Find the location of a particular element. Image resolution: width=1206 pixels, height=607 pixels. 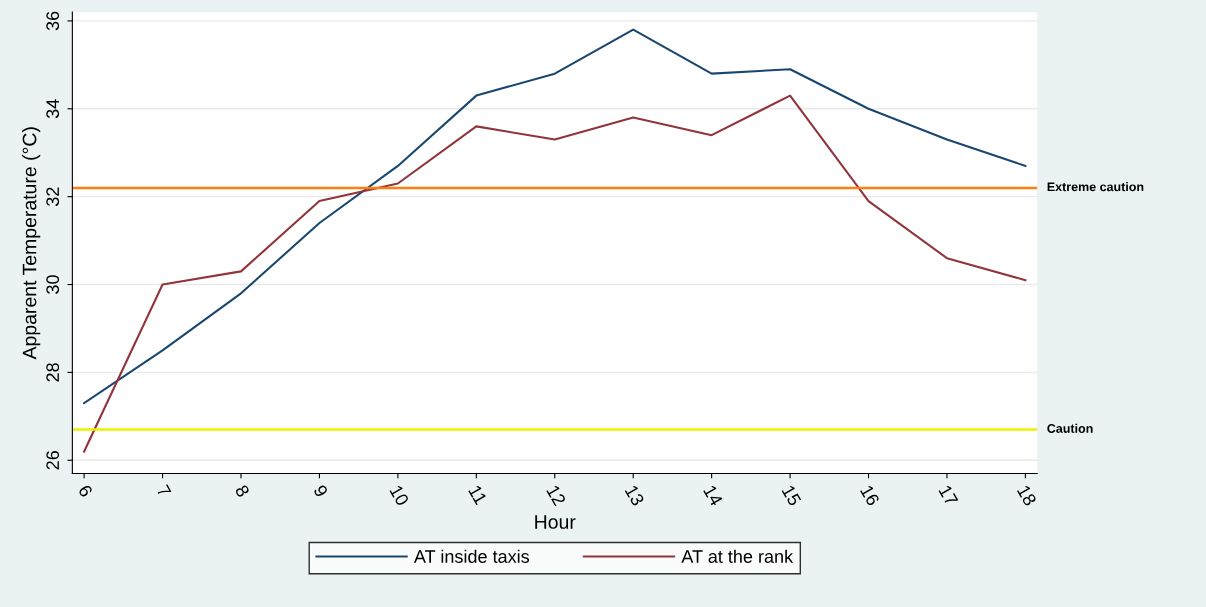

x-tick-label: 10 is located at coordinates (399, 495).